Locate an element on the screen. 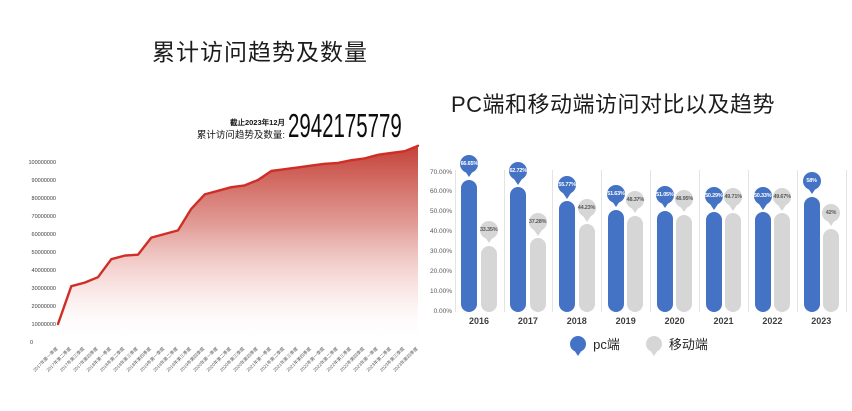 This screenshot has height=411, width=852. mobile-value-bubble-2016: 33.35% is located at coordinates (488, 232).